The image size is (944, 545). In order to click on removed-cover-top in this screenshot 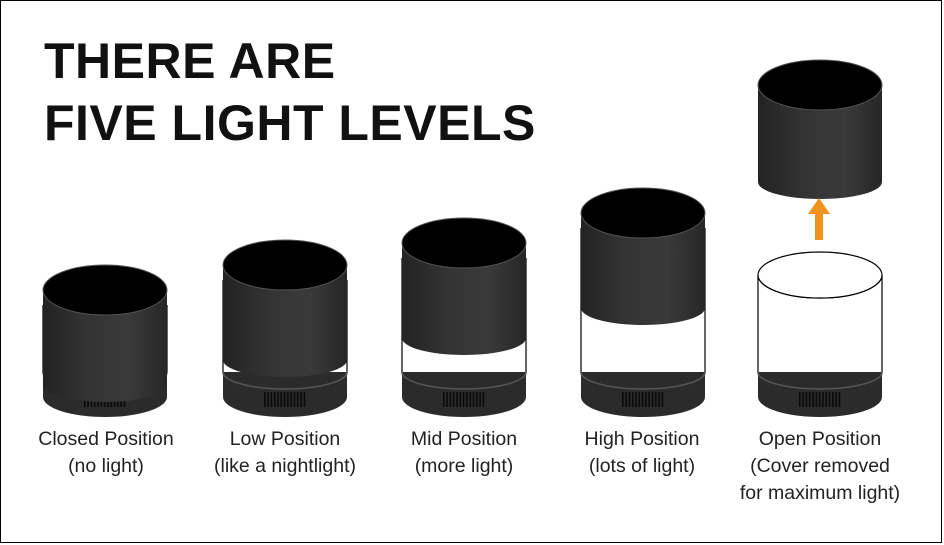, I will do `click(820, 85)`.